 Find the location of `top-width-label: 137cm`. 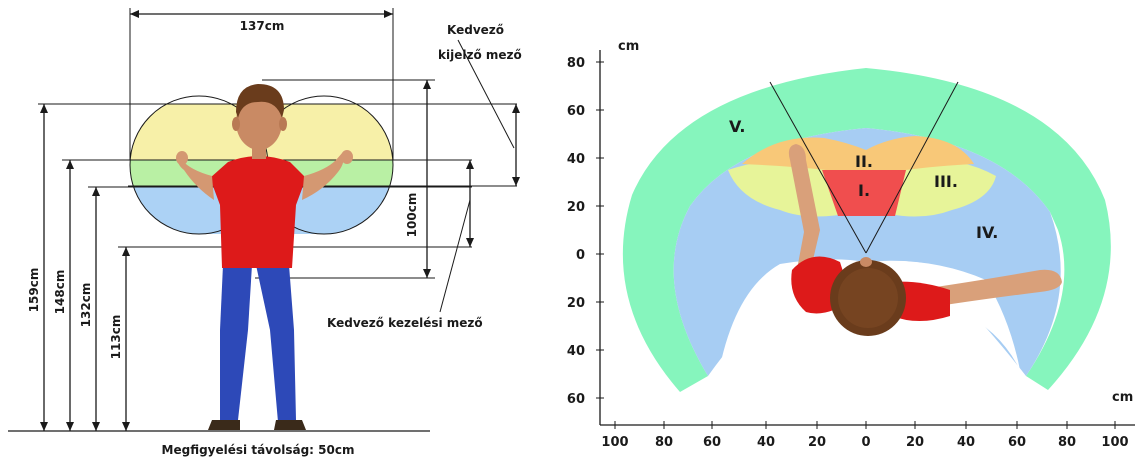

top-width-label: 137cm is located at coordinates (262, 26).